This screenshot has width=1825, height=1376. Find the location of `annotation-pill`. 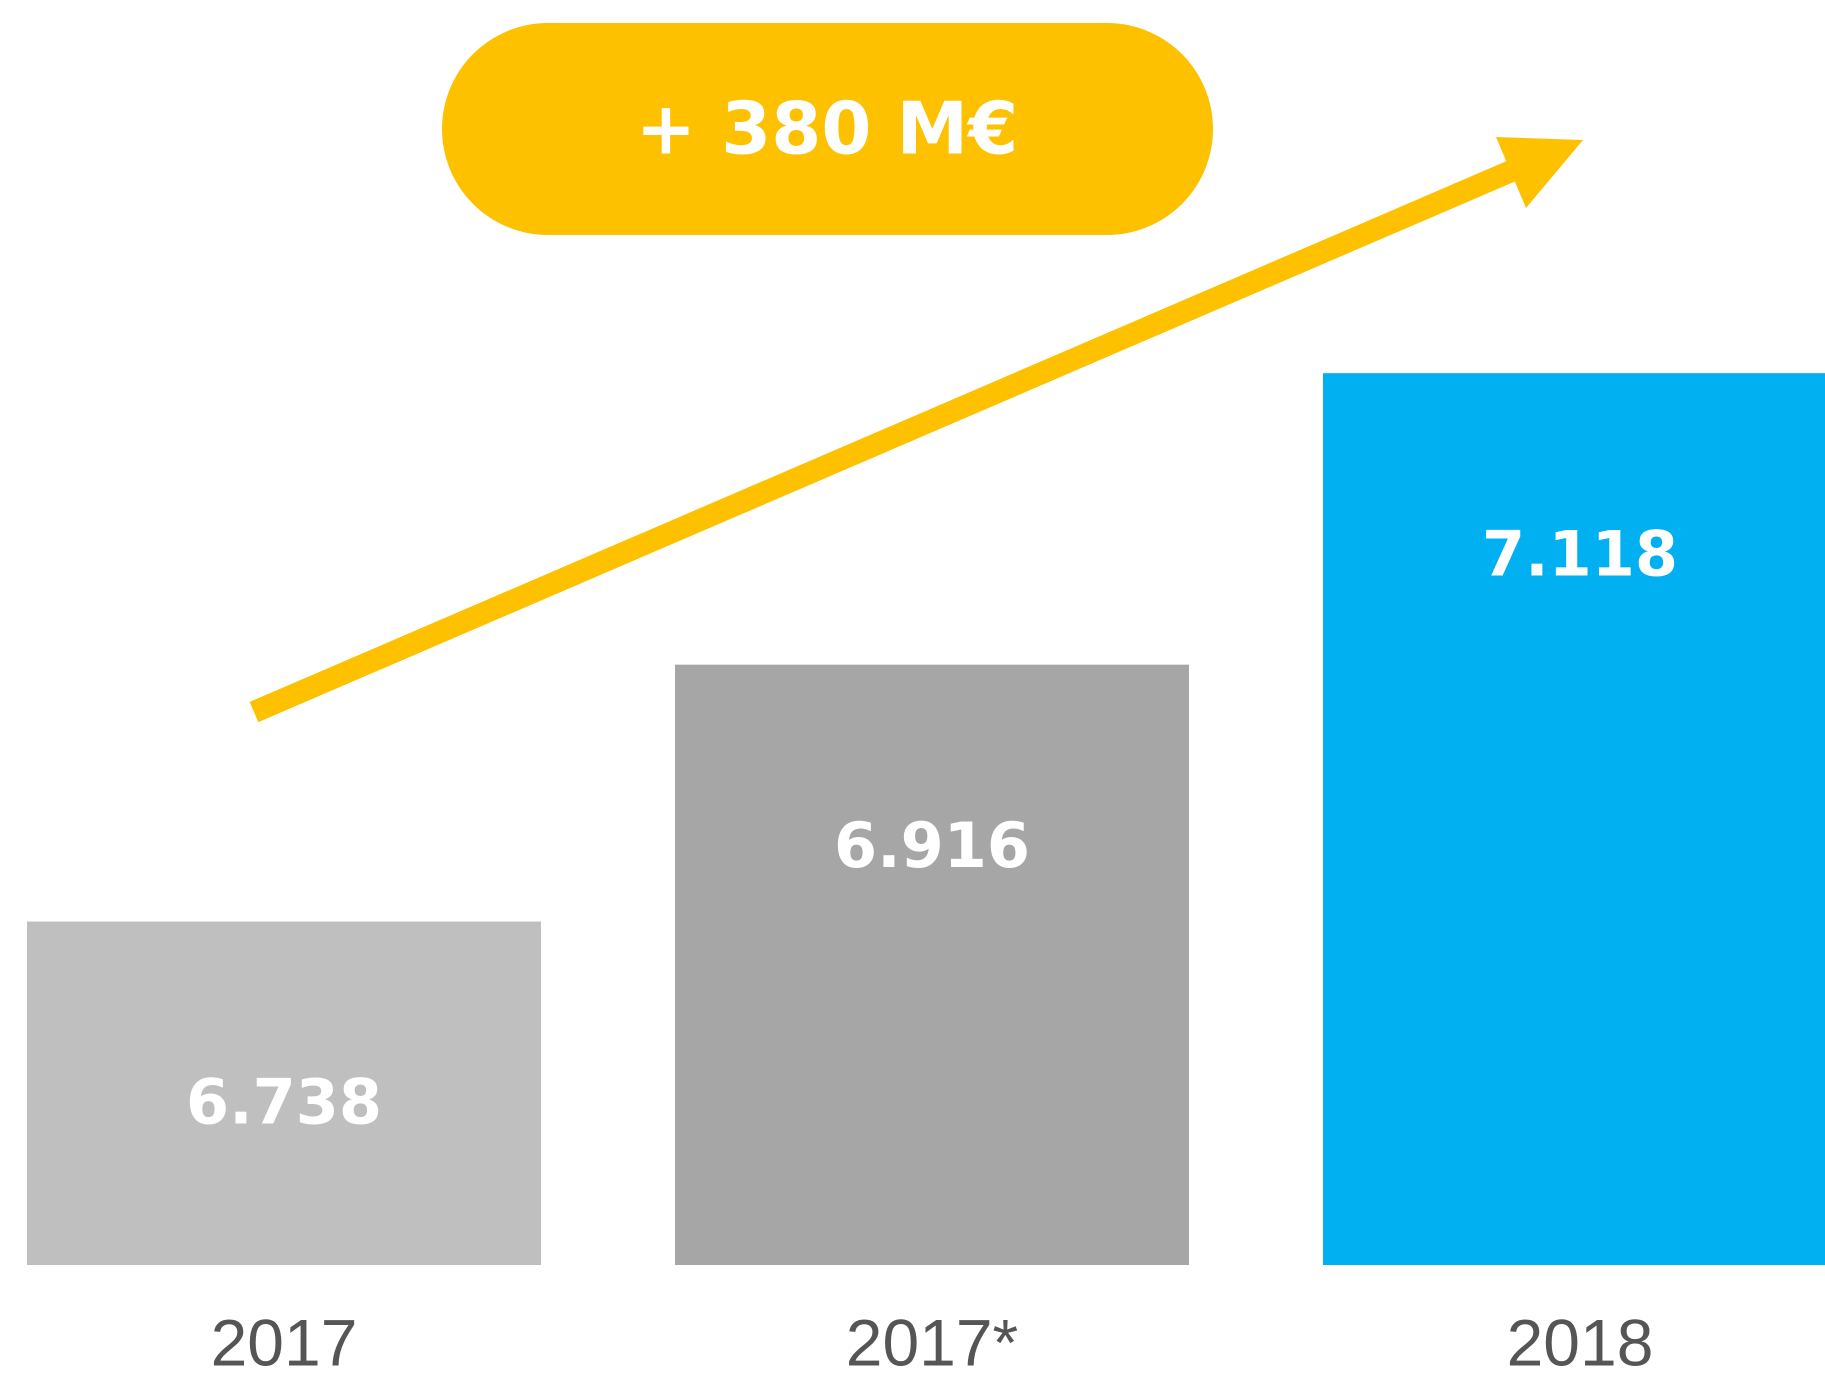

annotation-pill is located at coordinates (827, 129).